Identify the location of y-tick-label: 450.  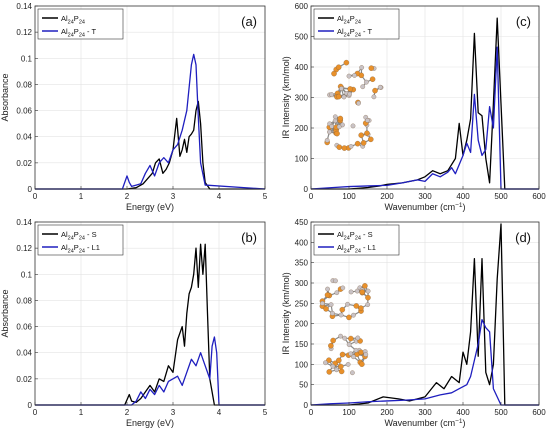
(302, 222).